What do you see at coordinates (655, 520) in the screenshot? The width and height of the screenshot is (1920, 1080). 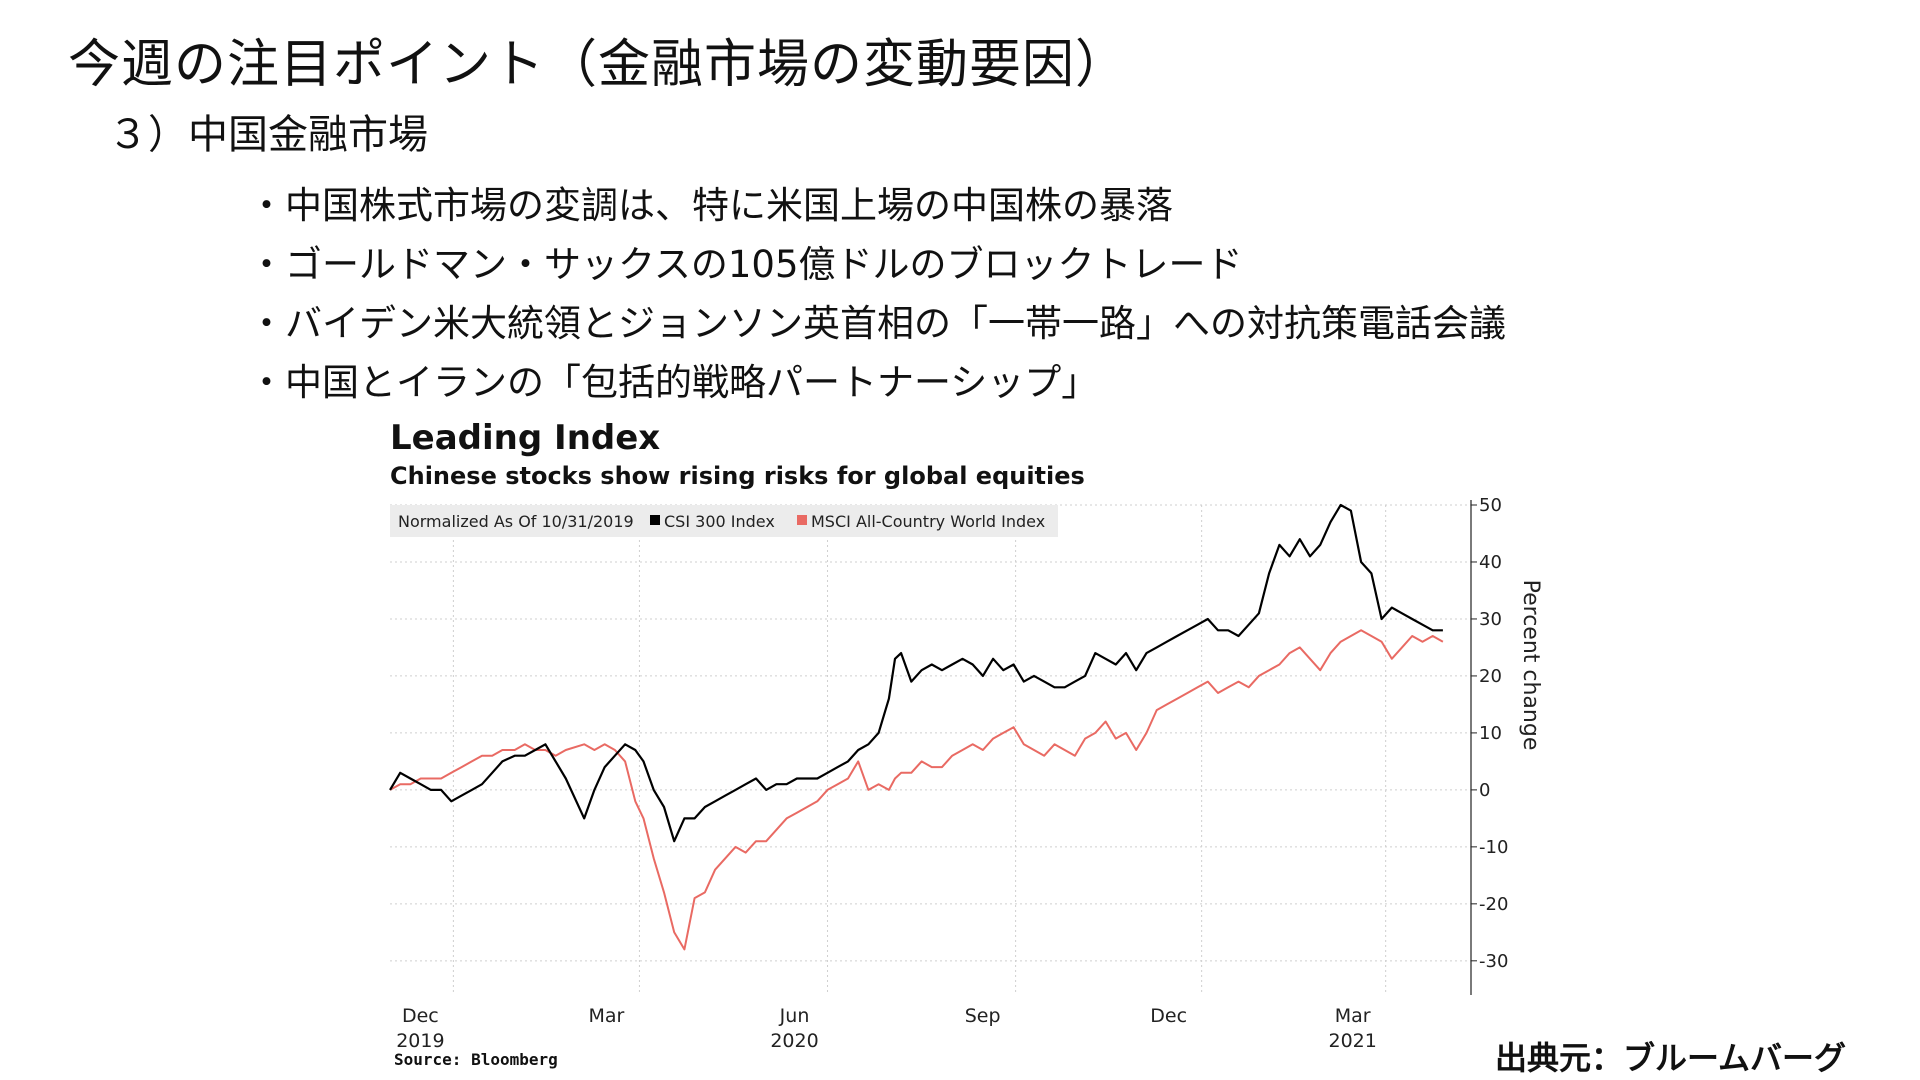 I see `legend-swatch-csi` at bounding box center [655, 520].